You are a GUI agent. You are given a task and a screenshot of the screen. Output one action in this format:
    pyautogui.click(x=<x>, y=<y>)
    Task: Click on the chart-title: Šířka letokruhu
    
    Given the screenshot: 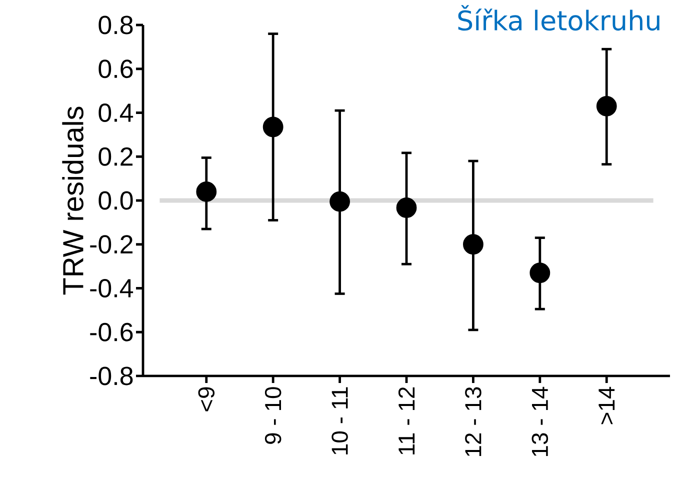 What is the action you would take?
    pyautogui.click(x=559, y=18)
    